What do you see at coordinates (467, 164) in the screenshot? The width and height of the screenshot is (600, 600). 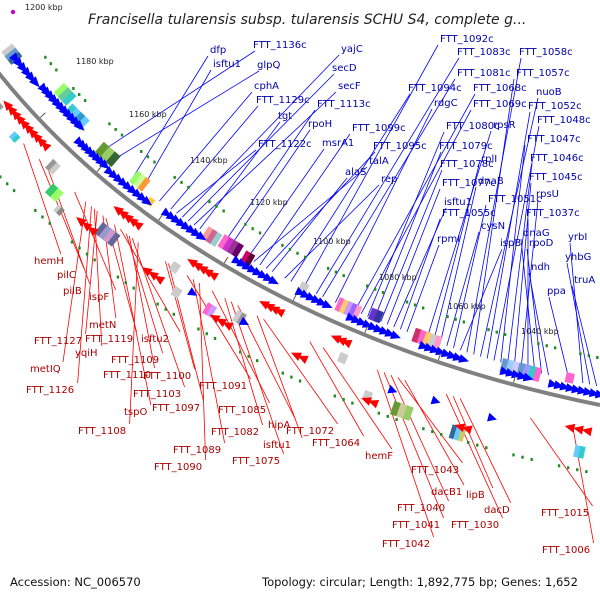 I see `top-gene-label: FTT_1078c` at bounding box center [467, 164].